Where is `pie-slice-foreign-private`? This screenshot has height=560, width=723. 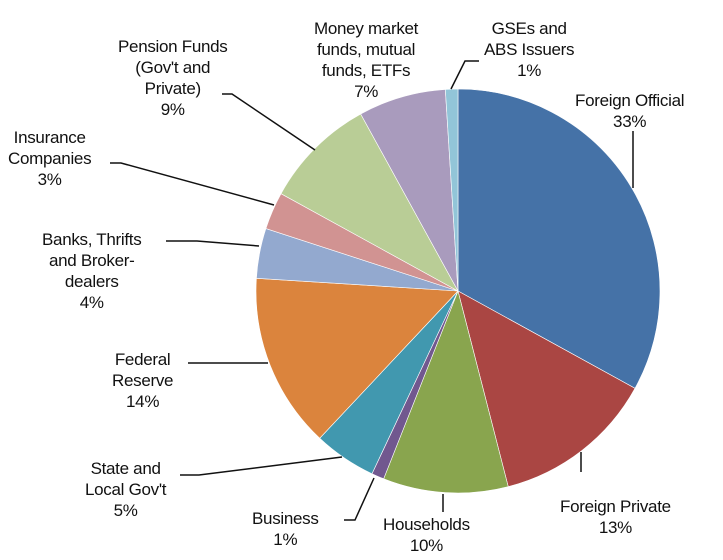
pie-slice-foreign-private is located at coordinates (546, 389).